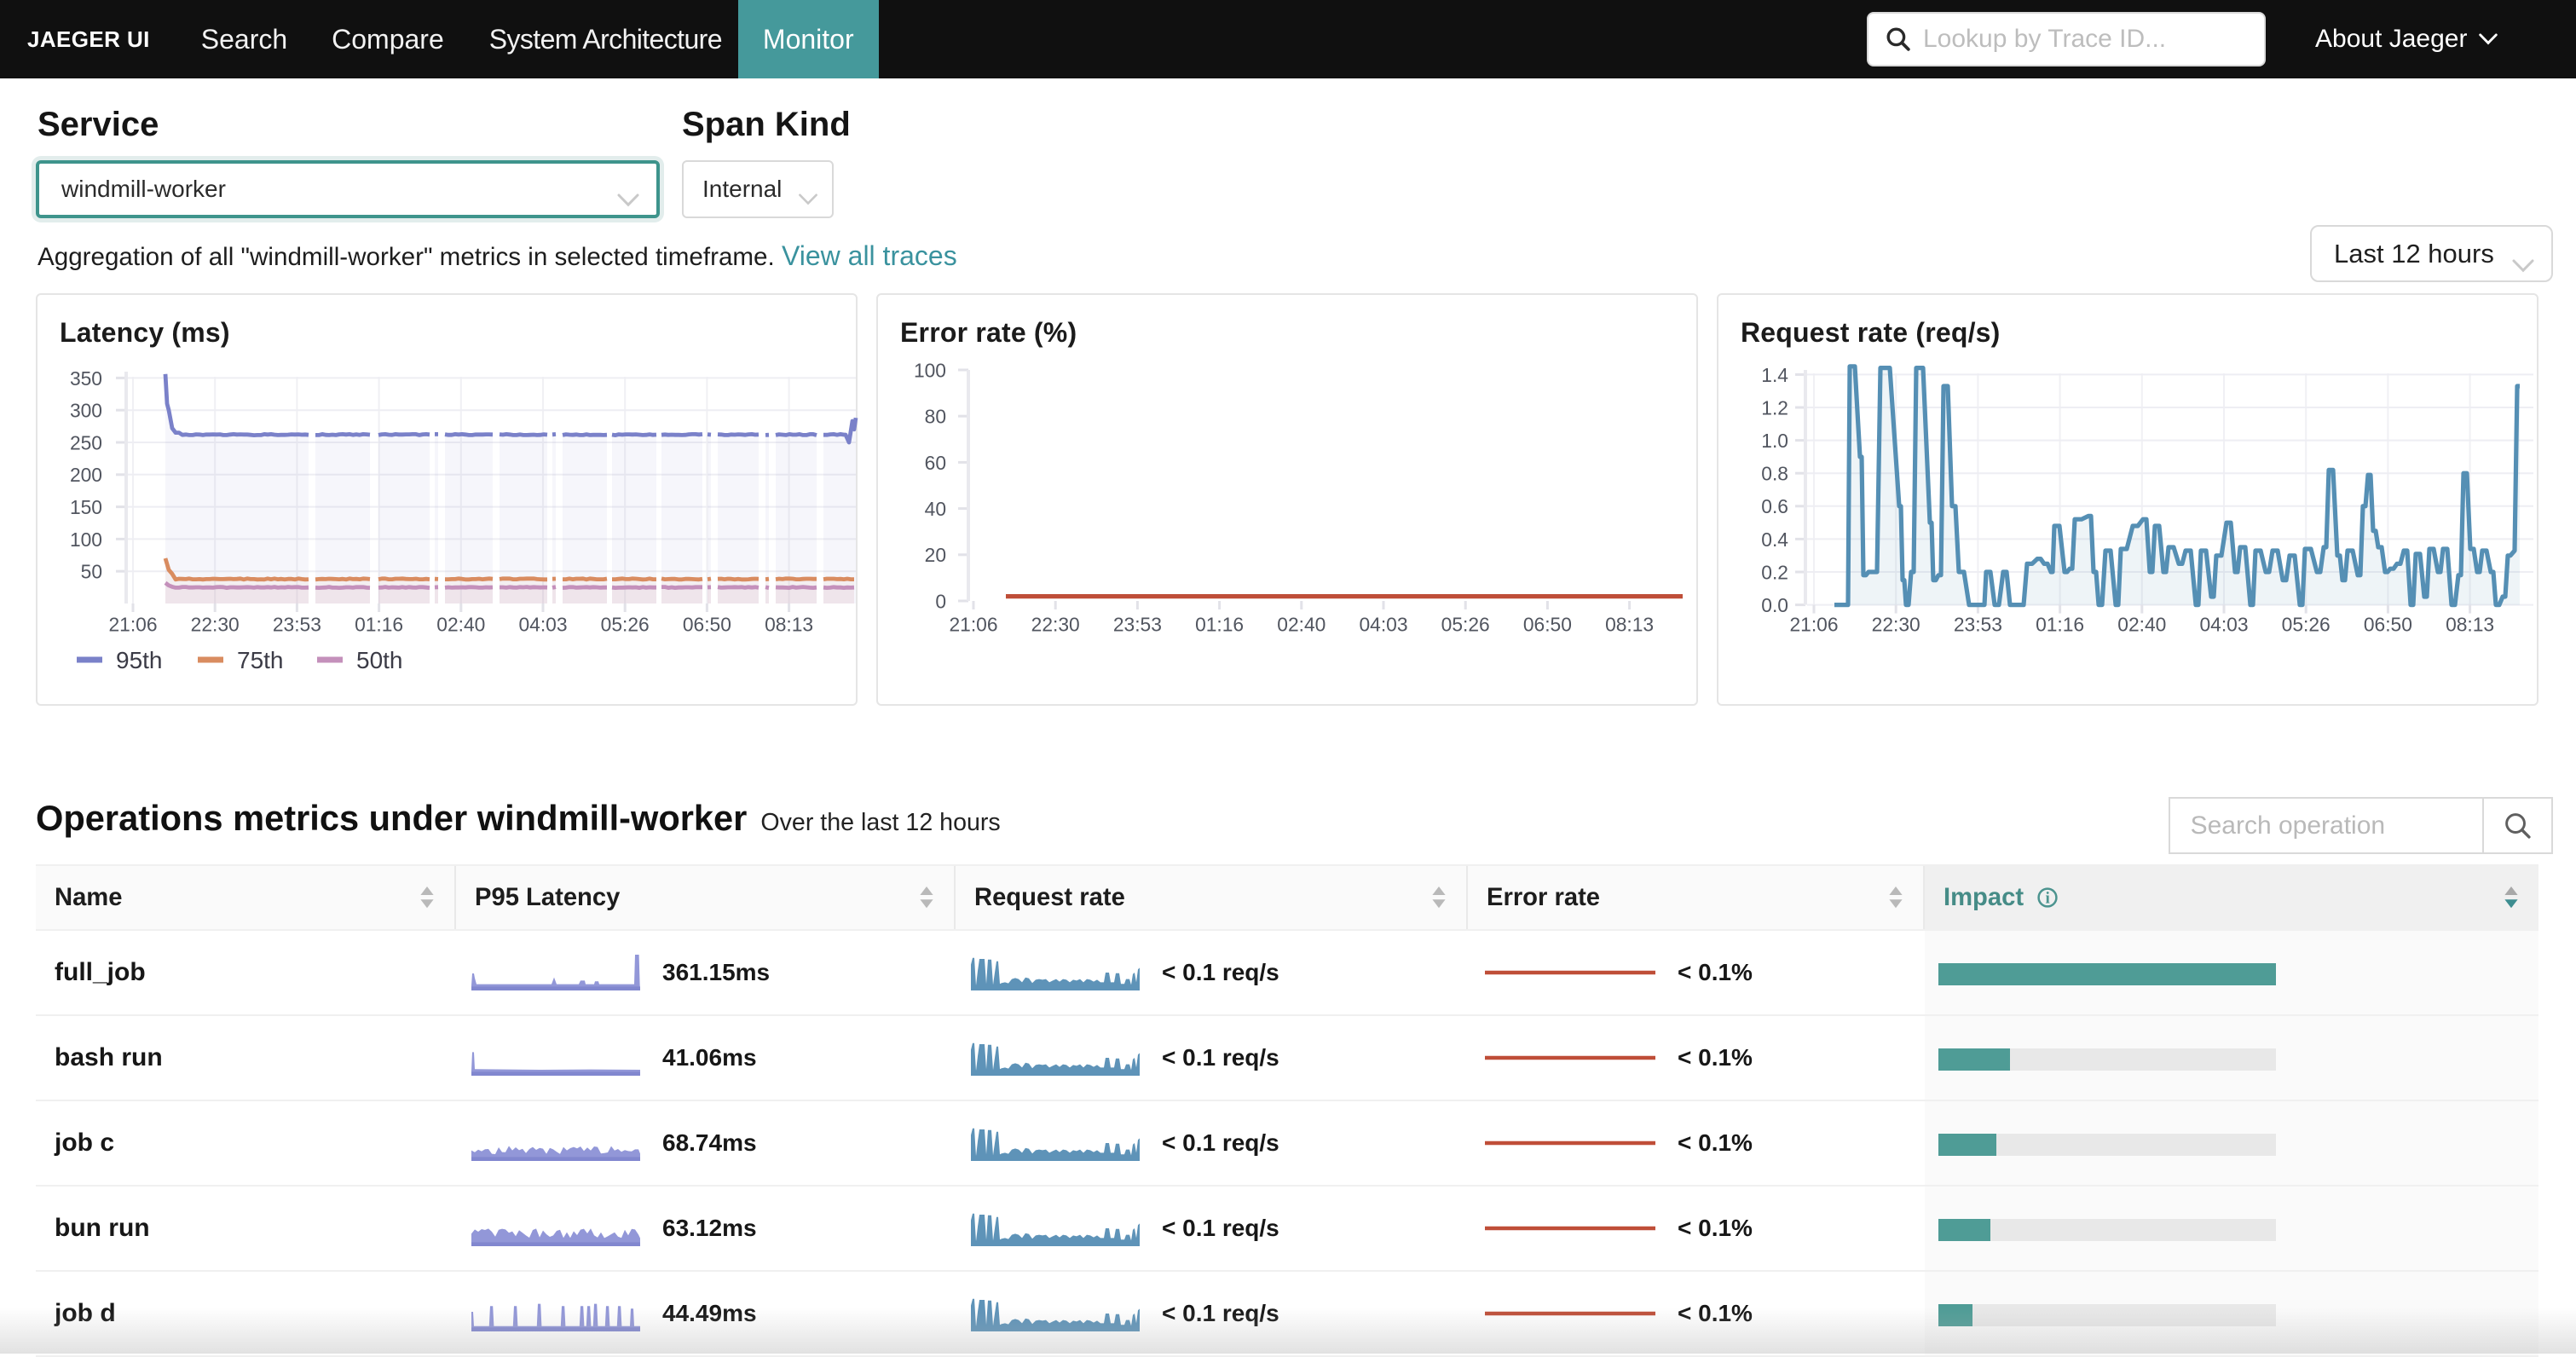 Image resolution: width=2576 pixels, height=1357 pixels. I want to click on svg-text: 1.2, so click(1774, 407).